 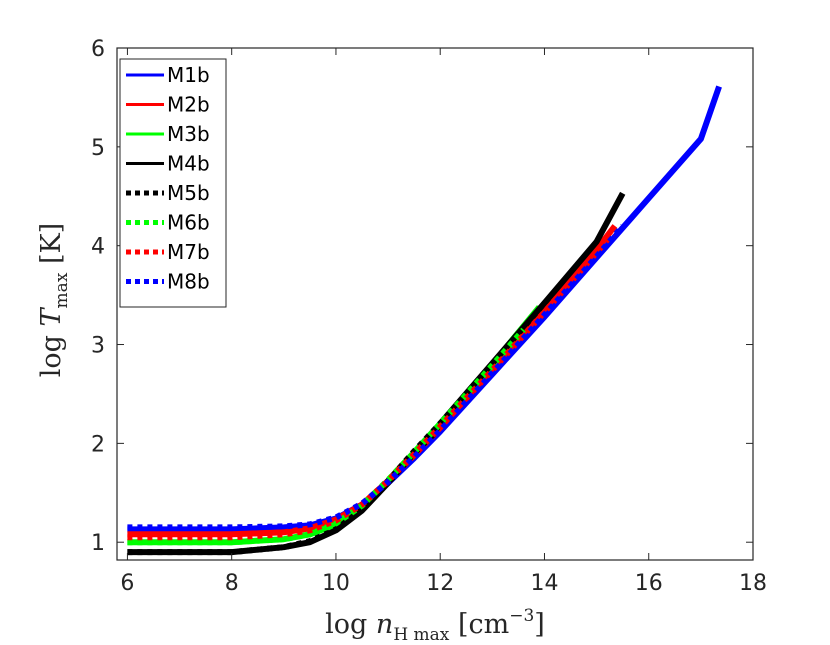 I want to click on y-axis-title: log Tmax [K], so click(x=54, y=300).